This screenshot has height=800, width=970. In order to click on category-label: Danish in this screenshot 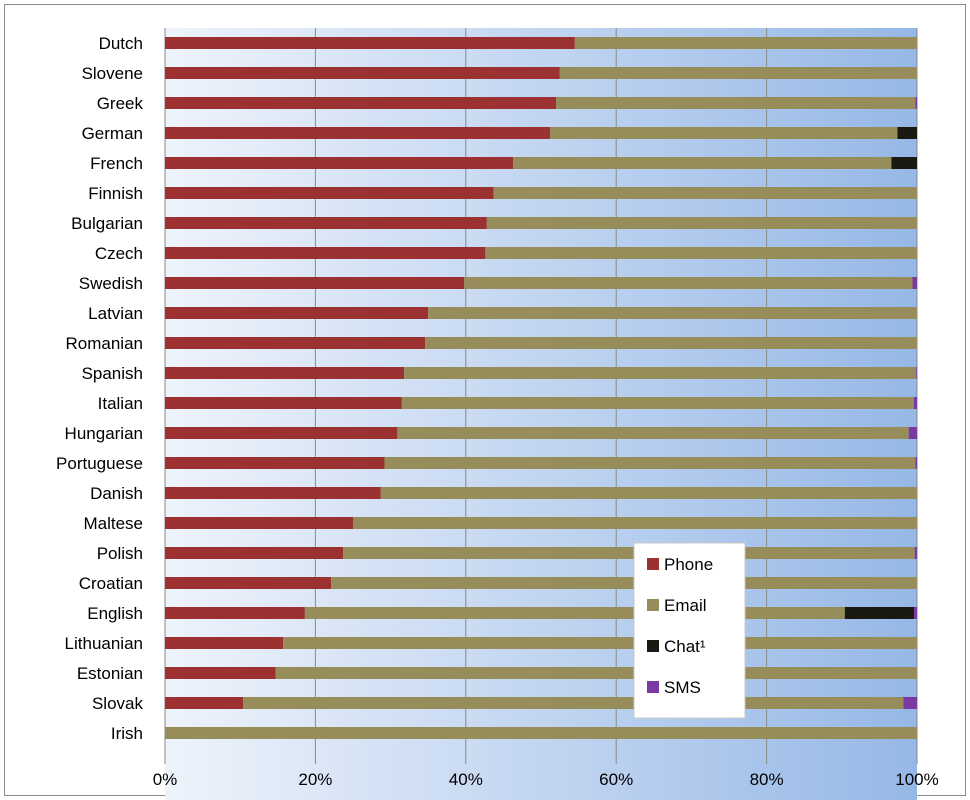, I will do `click(116, 493)`.